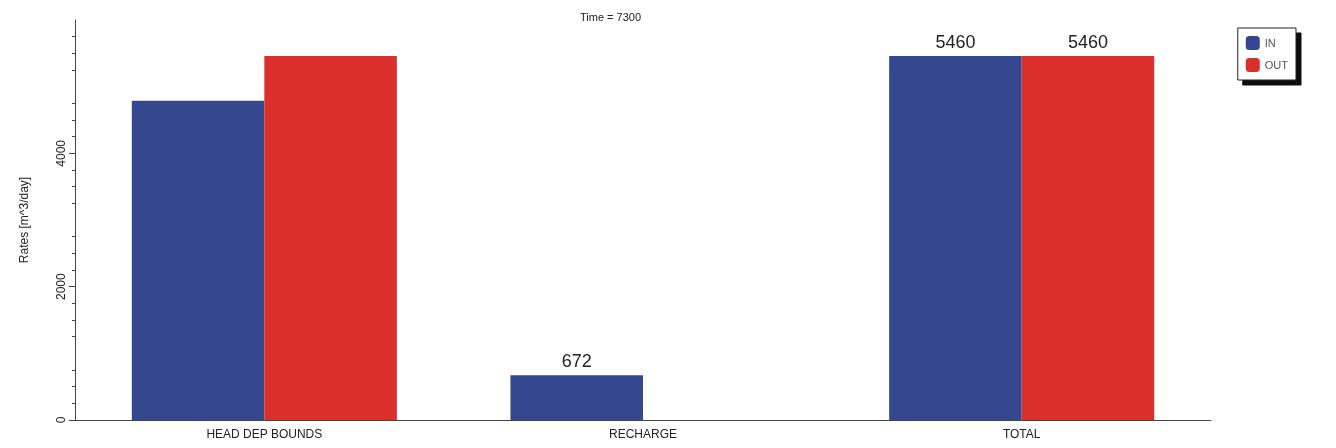 This screenshot has width=1336, height=448. Describe the element at coordinates (61, 153) in the screenshot. I see `y-tick-label: 4000` at that location.